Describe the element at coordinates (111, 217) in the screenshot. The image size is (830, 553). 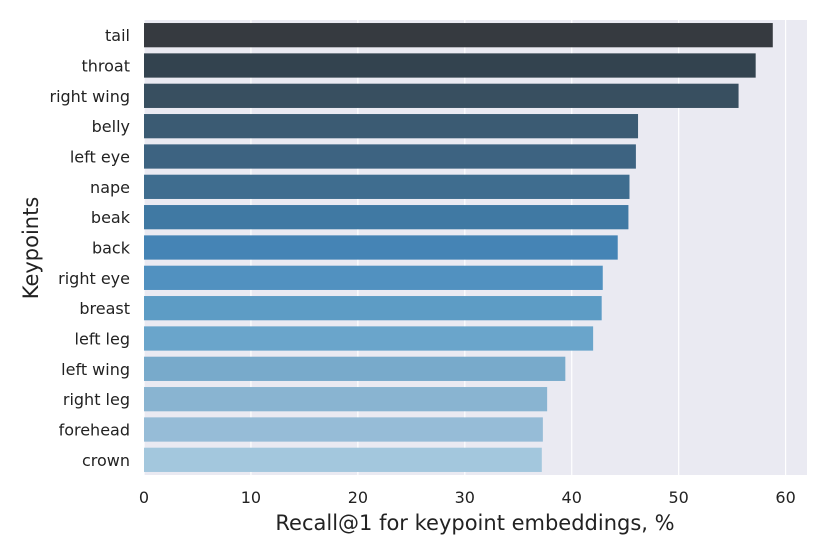
I see `y-tick-label: beak` at that location.